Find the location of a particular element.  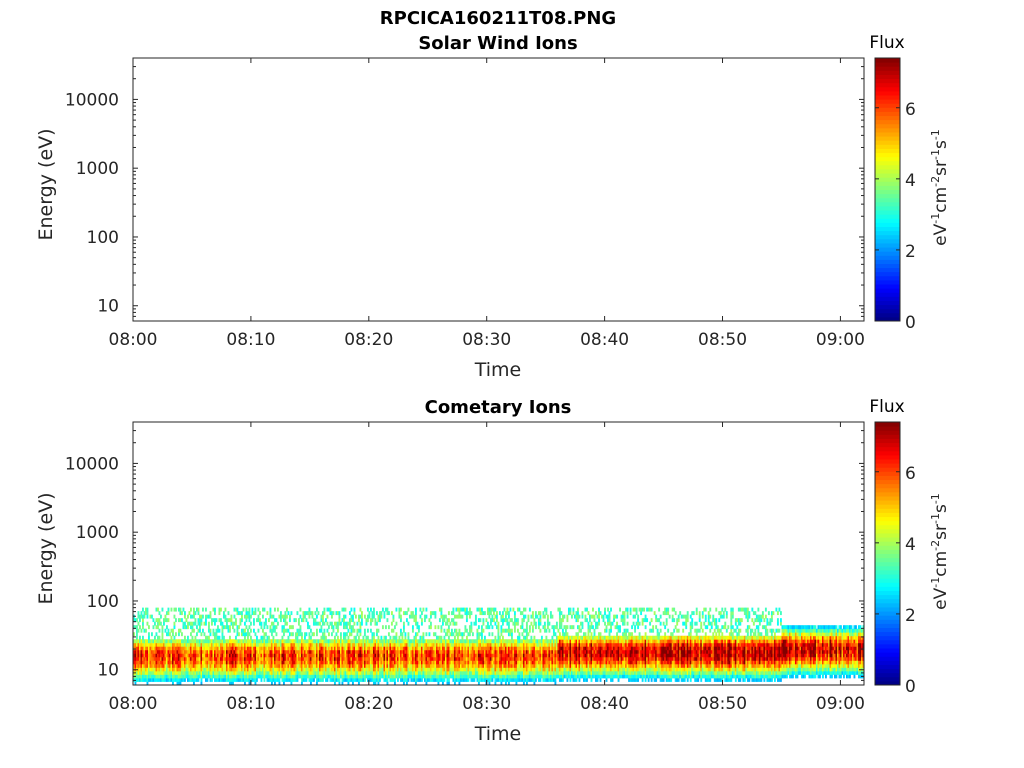

colorbar-swatch is located at coordinates (887, 290).